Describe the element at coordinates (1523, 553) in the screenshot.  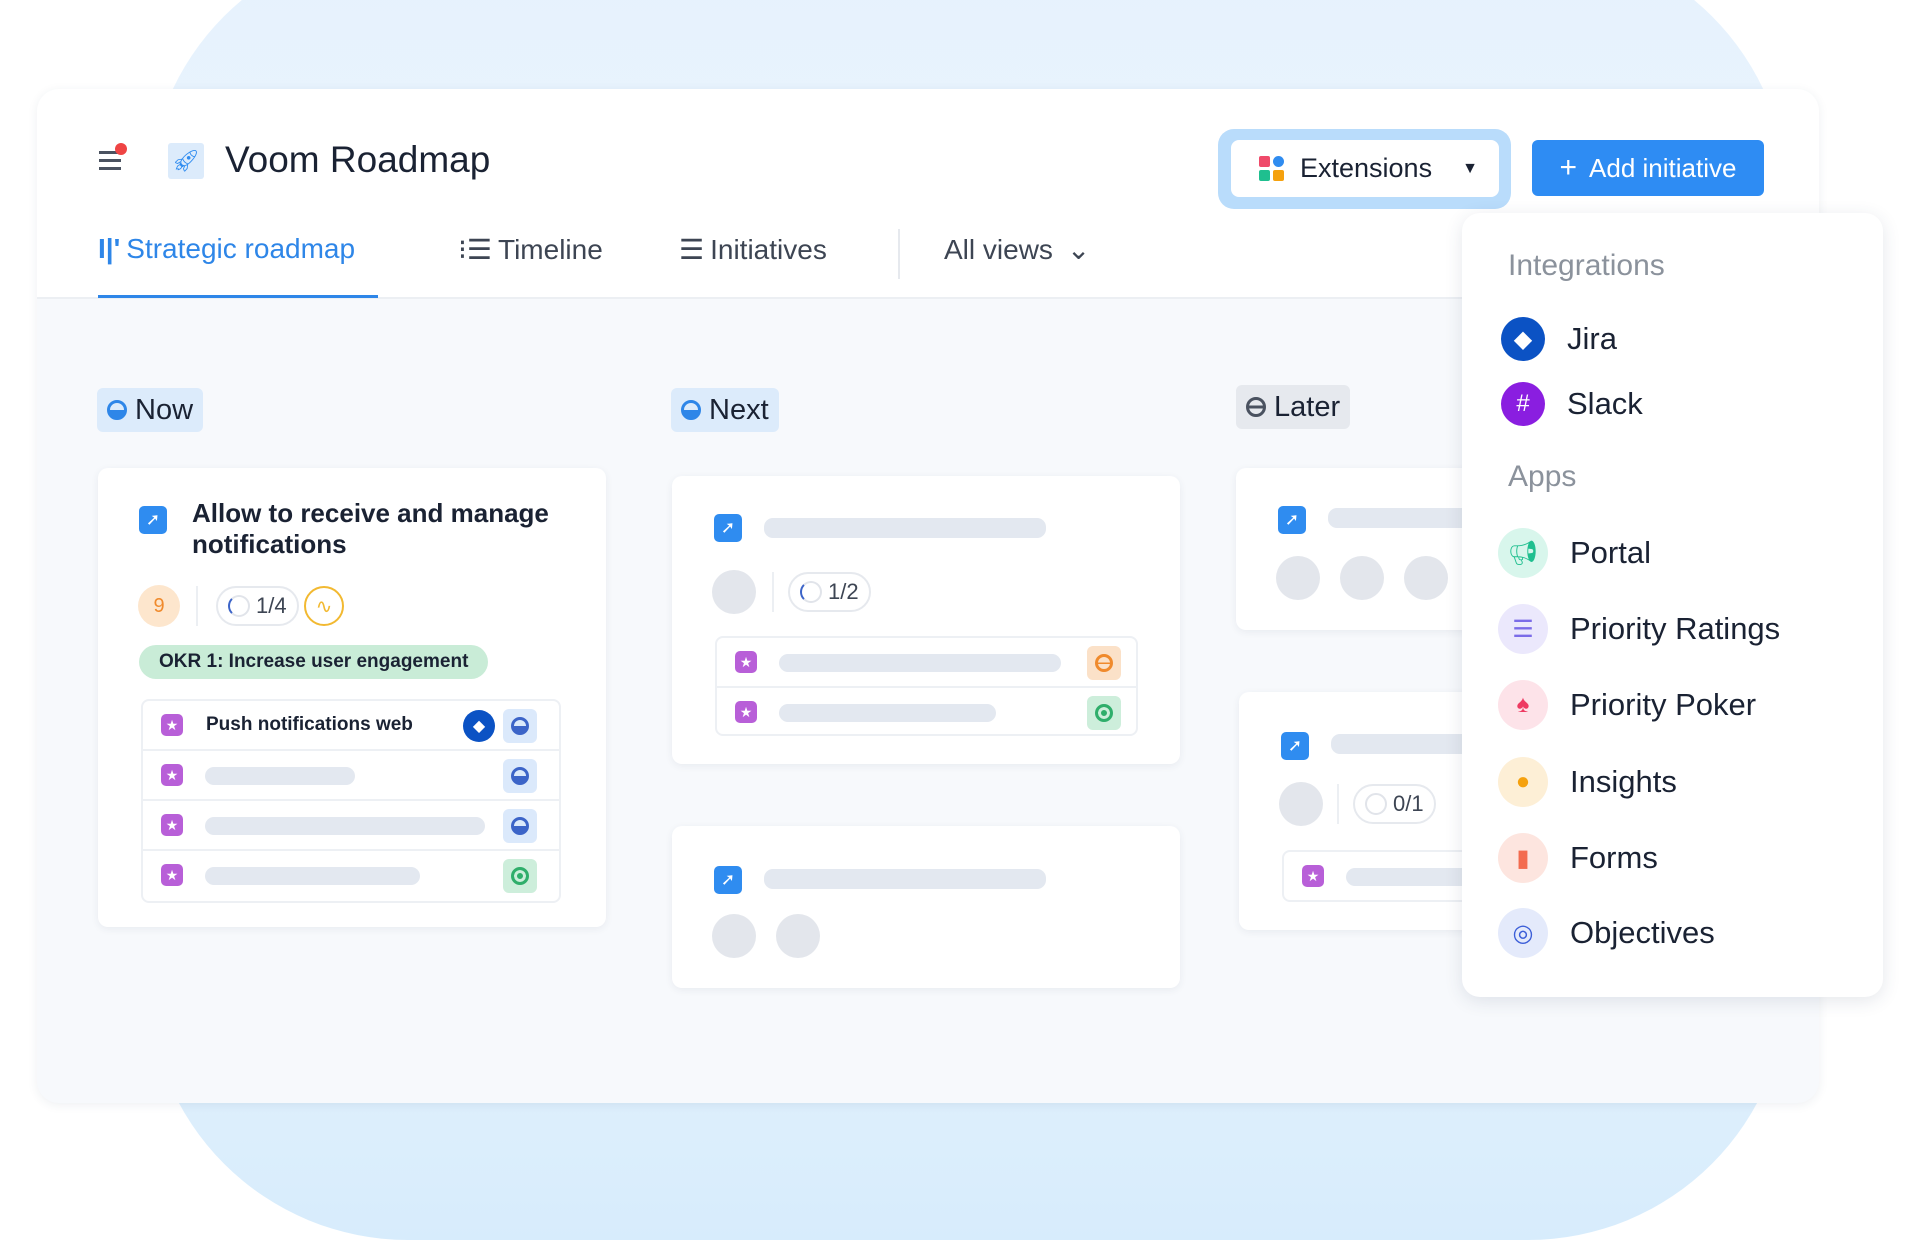
I see `megaphone-icon: 📢︎` at that location.